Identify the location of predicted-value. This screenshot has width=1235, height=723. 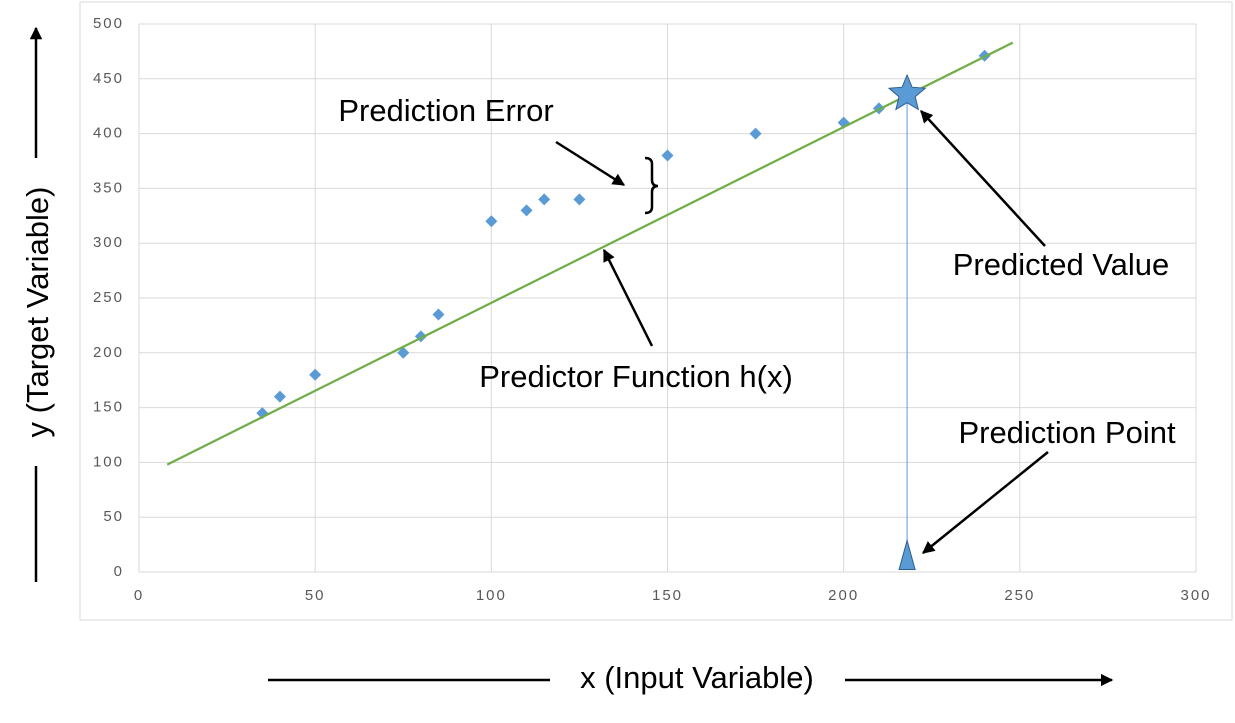
(907, 92).